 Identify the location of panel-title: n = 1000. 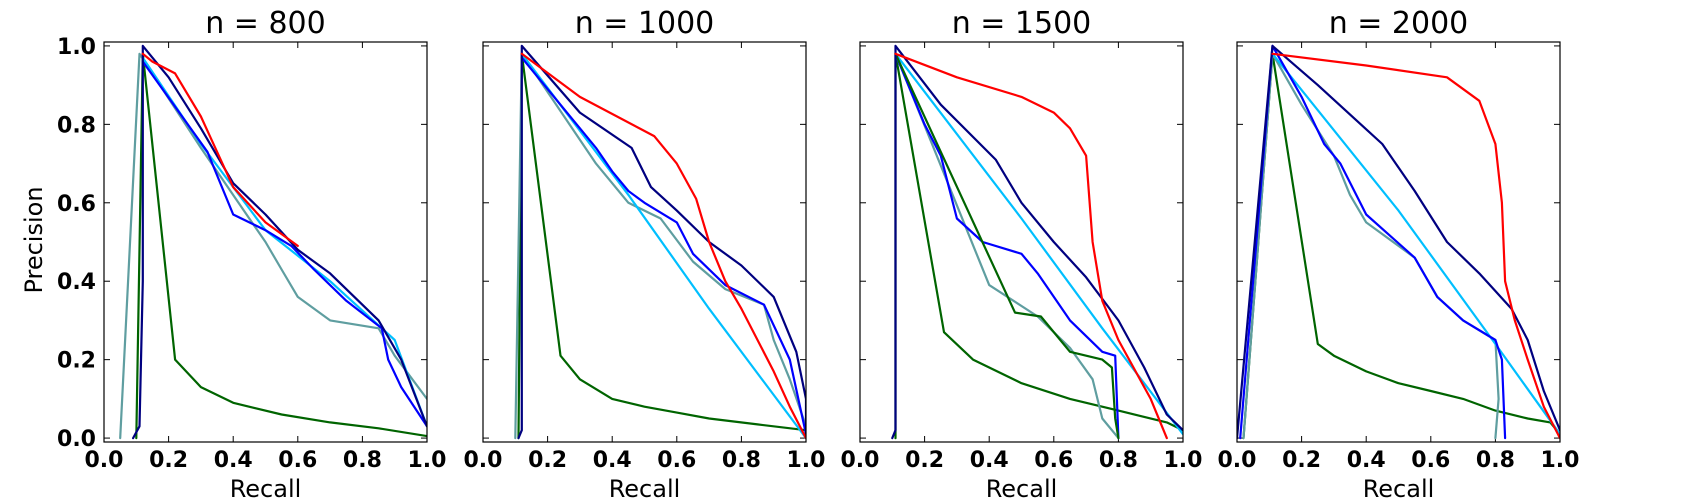
(645, 23).